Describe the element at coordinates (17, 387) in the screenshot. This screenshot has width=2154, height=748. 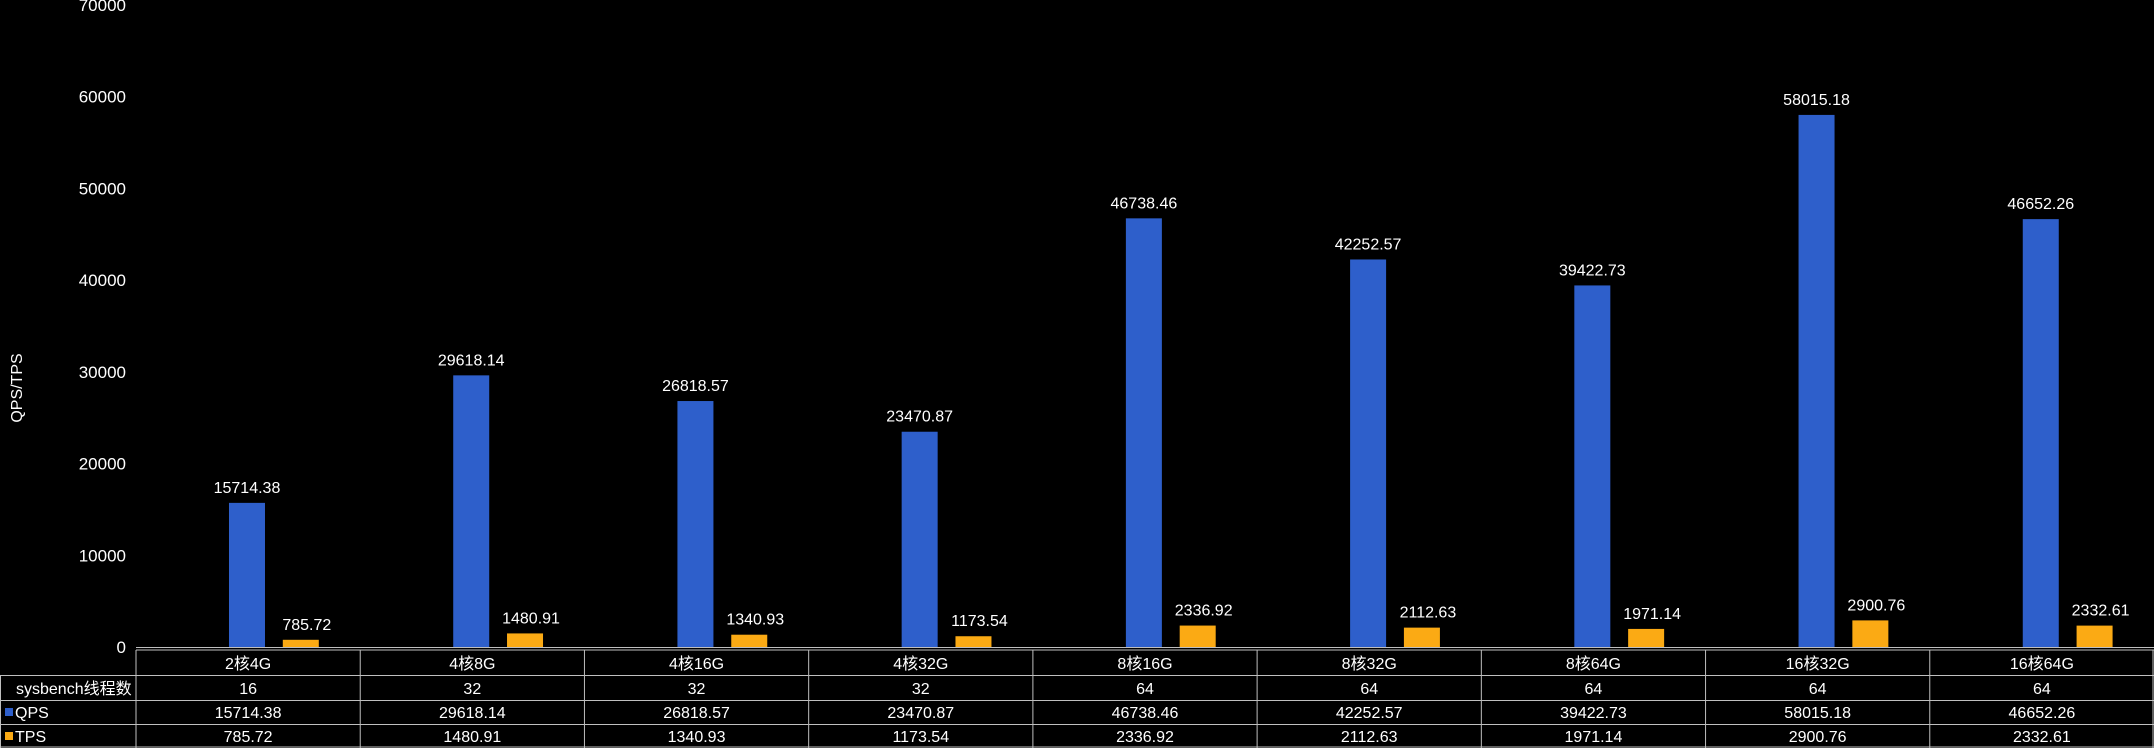
I see `y-axis-title: QPS/TPS` at that location.